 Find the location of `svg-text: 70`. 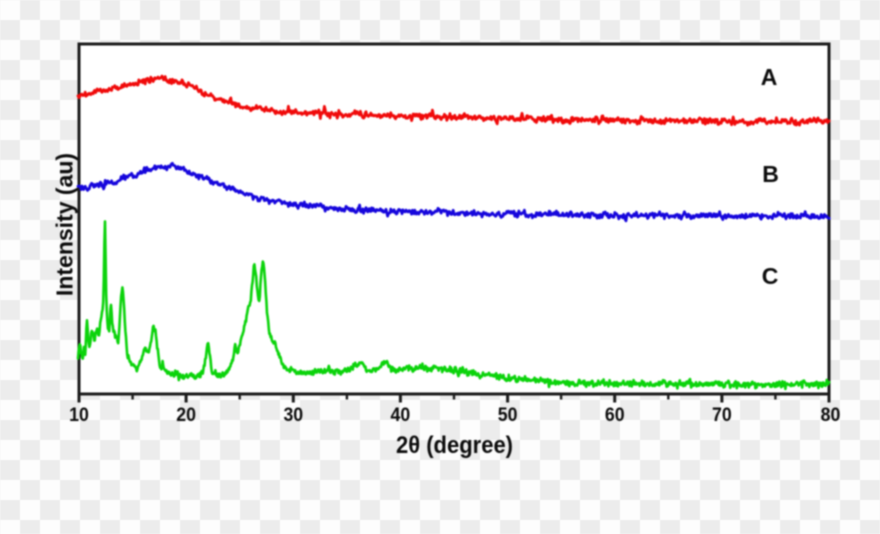

svg-text: 70 is located at coordinates (722, 415).